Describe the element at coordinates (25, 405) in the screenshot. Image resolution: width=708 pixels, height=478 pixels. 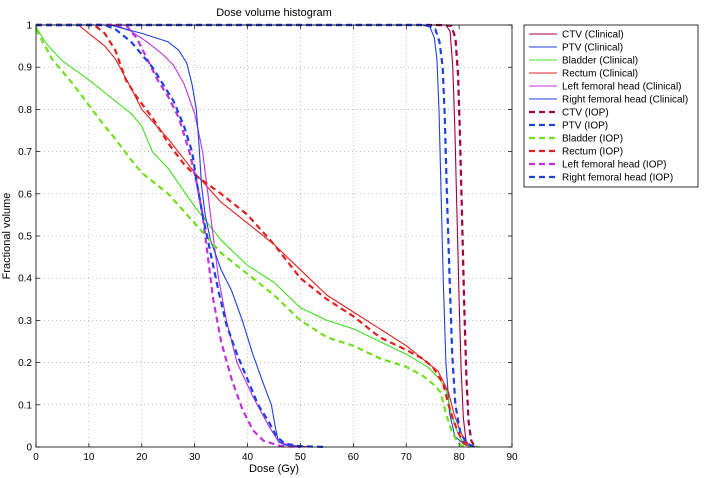
I see `y-tick-label: 0.1` at that location.